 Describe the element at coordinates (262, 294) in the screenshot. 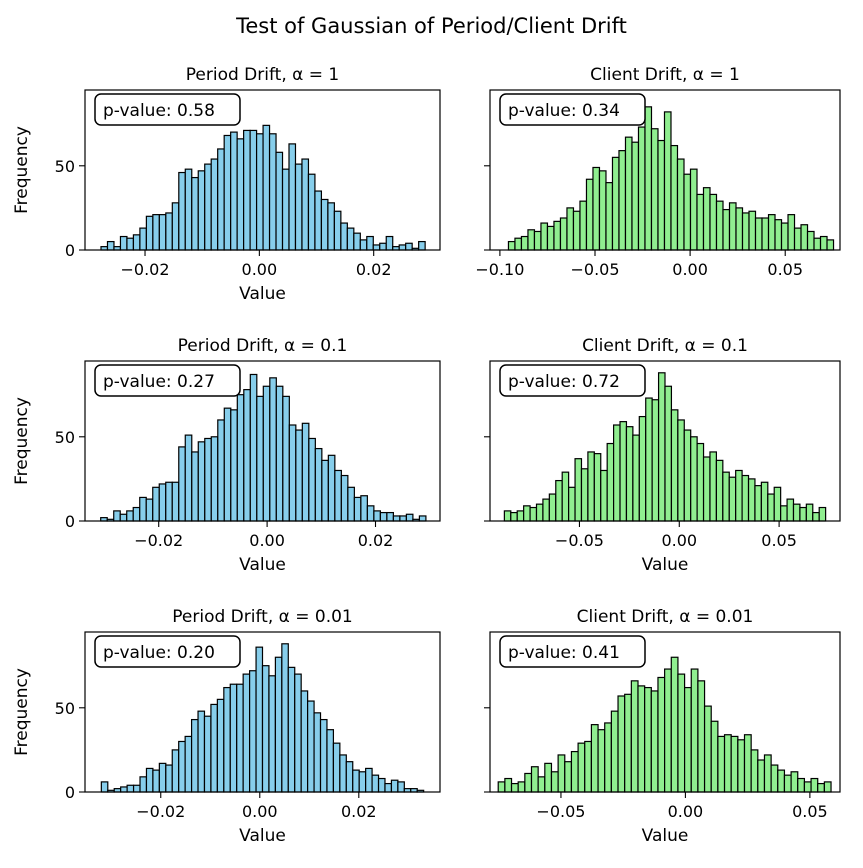

I see `x-axis-label: Value` at that location.